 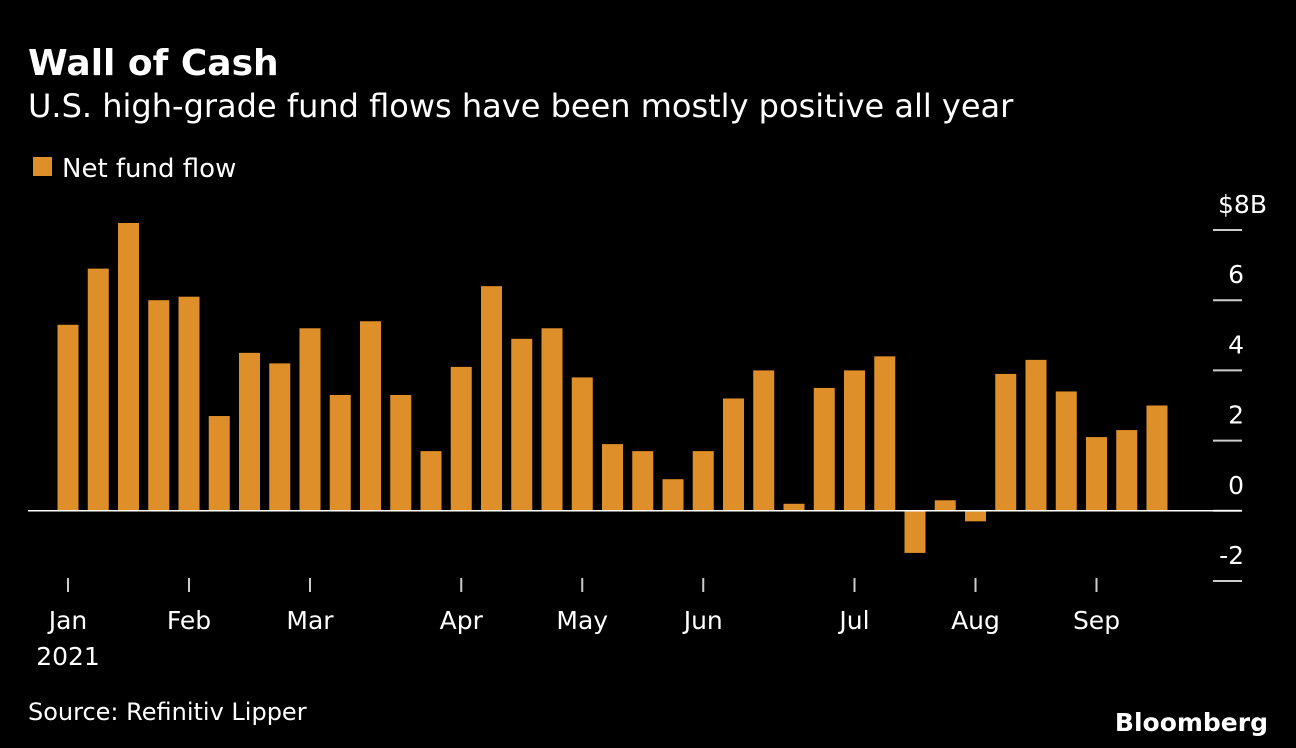 I want to click on brand-logo: Bloomberg, so click(x=1191, y=722).